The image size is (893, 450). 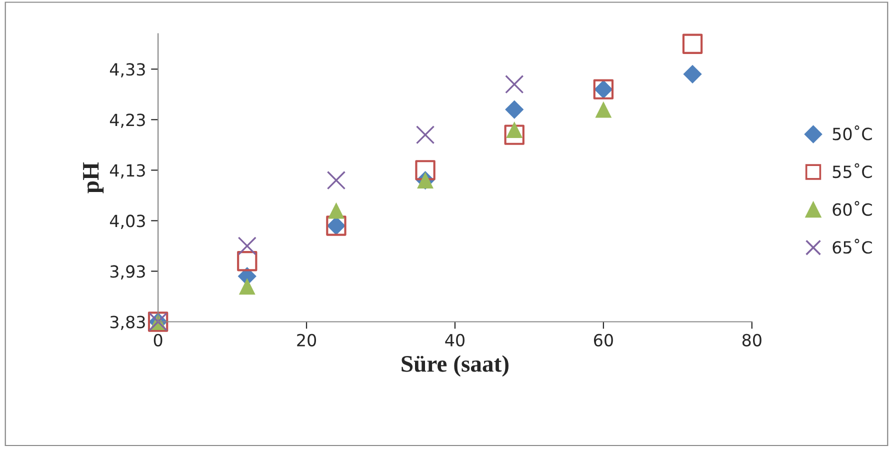 I want to click on legend-label: 60˚C, so click(x=852, y=208).